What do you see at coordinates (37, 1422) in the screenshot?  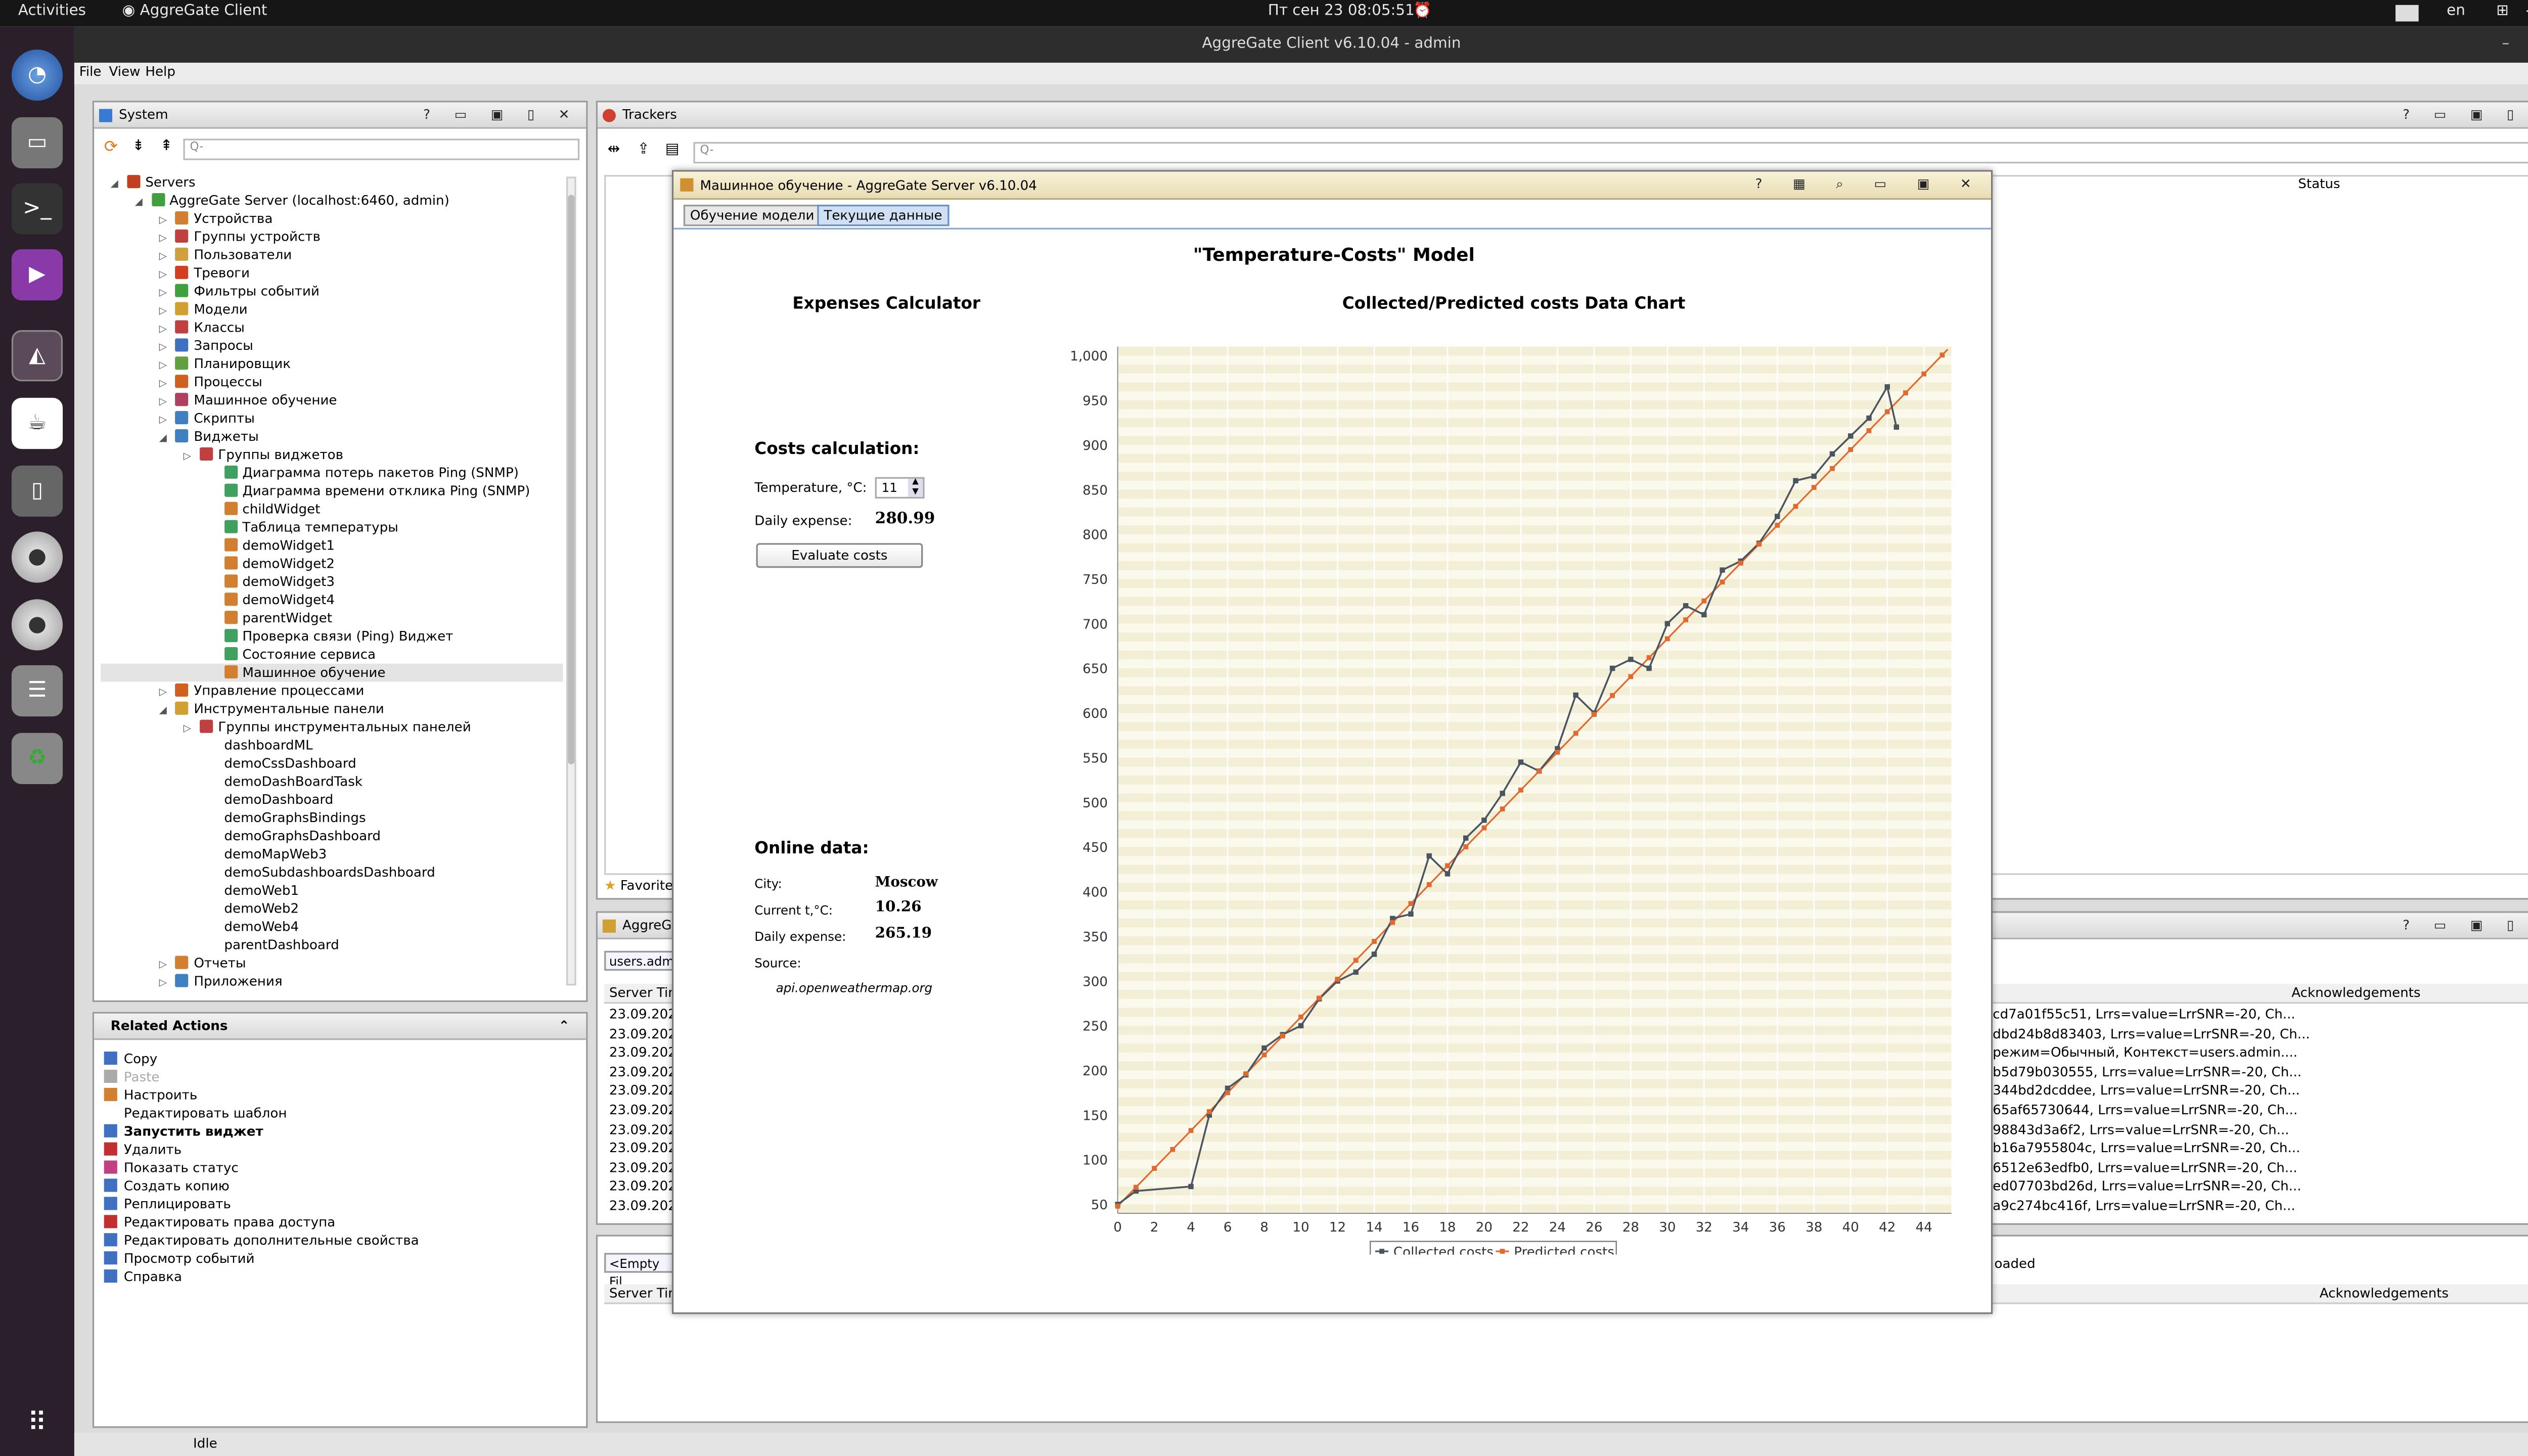 I see `app-grid-icon: ⠿` at bounding box center [37, 1422].